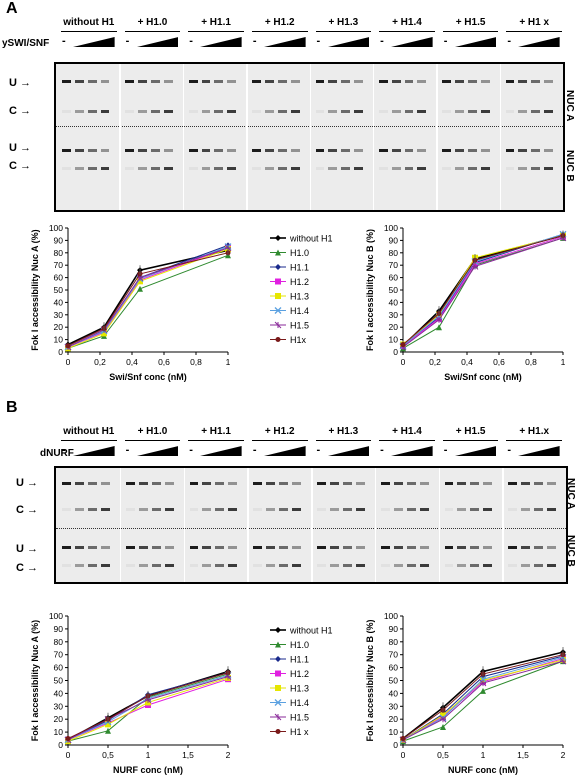  I want to click on a-lane-header-1: + H1.0, so click(152, 22).